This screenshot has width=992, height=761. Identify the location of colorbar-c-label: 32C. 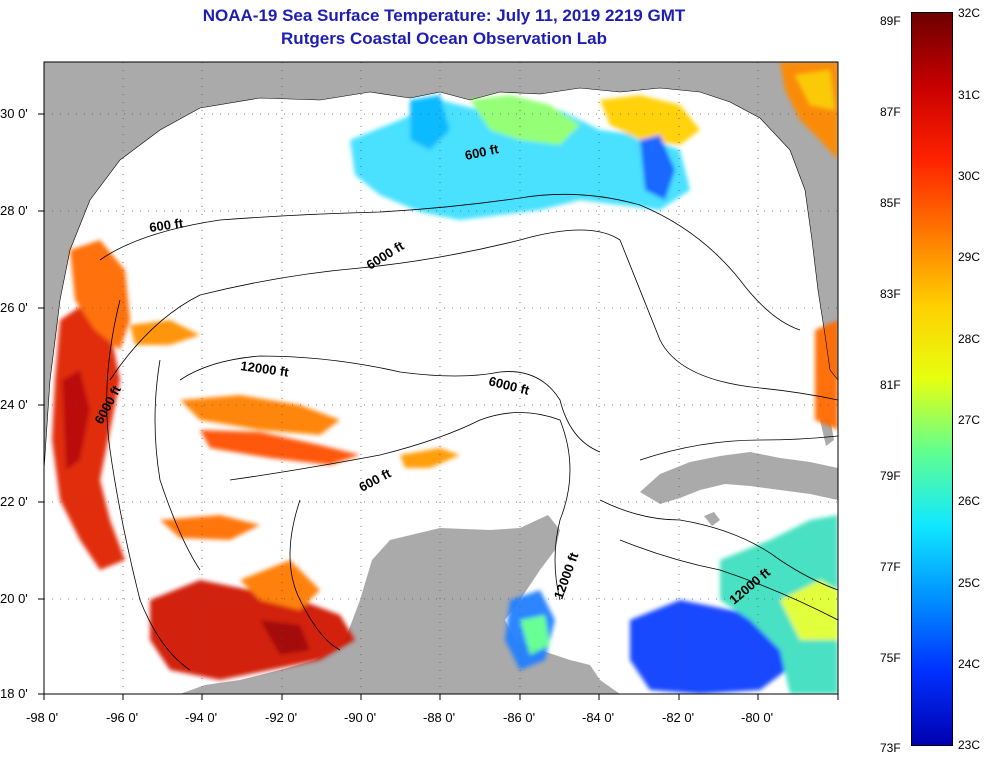
(969, 13).